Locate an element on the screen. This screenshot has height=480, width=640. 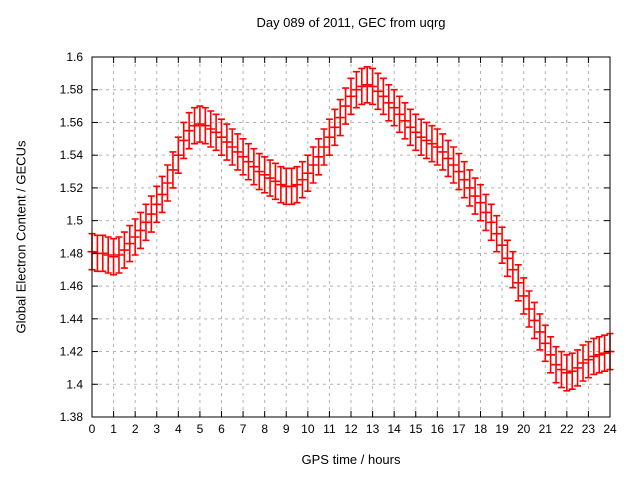
x-tick-label: 9 is located at coordinates (286, 429).